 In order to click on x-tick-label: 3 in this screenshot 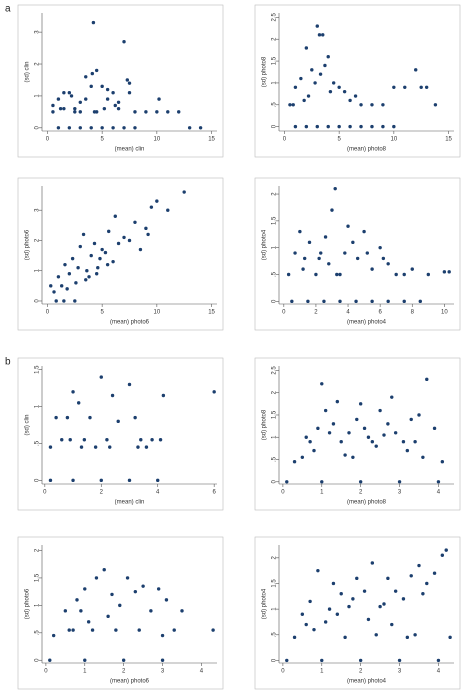, I will do `click(400, 672)`.